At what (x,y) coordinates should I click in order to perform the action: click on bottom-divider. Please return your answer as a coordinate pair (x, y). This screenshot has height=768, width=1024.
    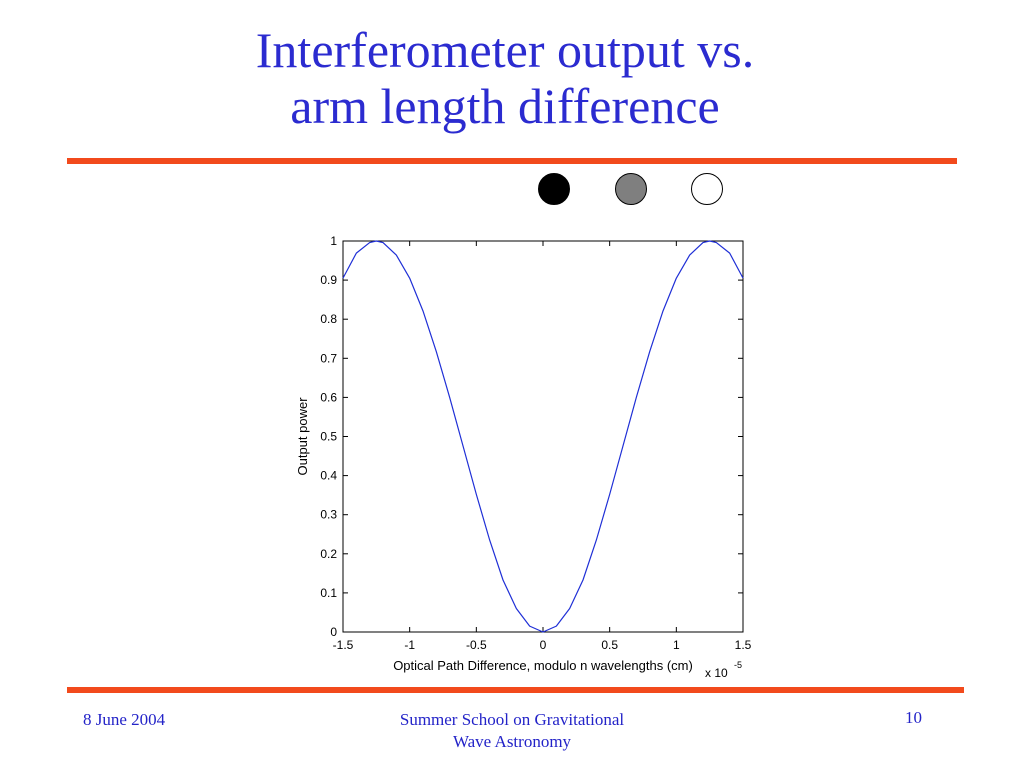
    Looking at the image, I should click on (515, 690).